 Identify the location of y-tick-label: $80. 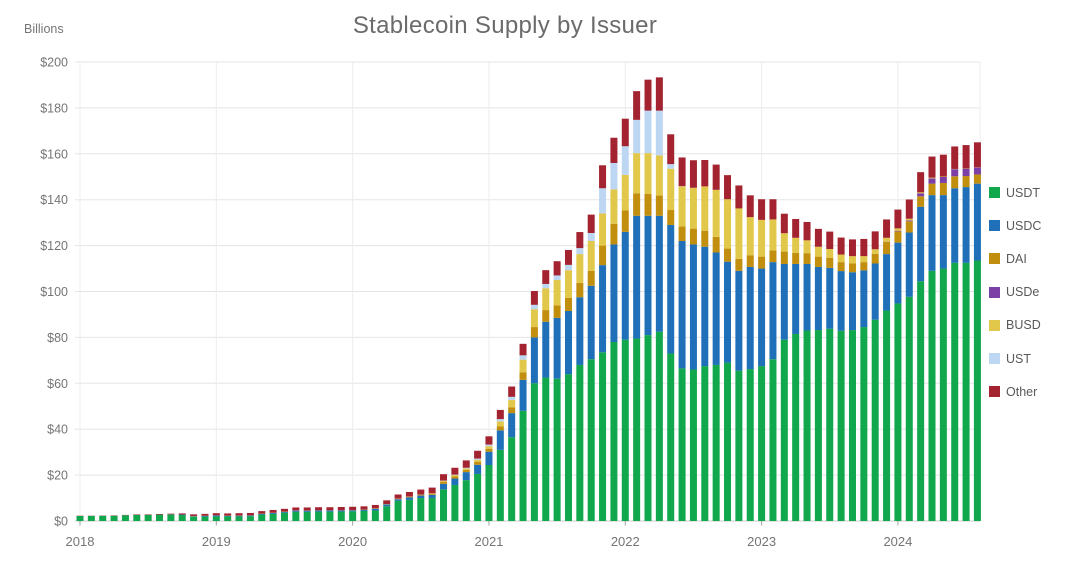
(57, 338).